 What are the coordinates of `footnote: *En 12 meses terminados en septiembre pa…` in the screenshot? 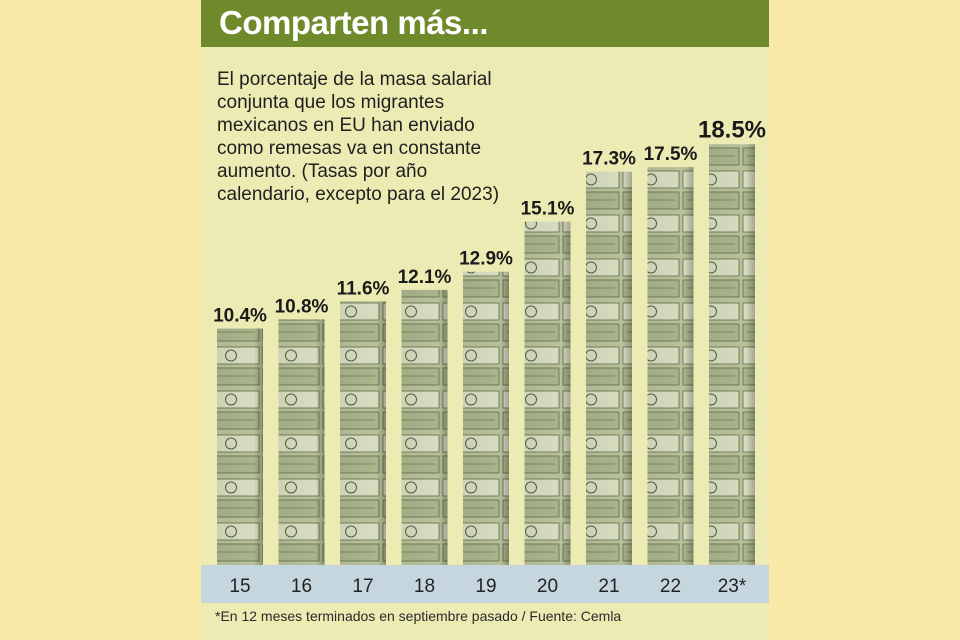 It's located at (418, 616).